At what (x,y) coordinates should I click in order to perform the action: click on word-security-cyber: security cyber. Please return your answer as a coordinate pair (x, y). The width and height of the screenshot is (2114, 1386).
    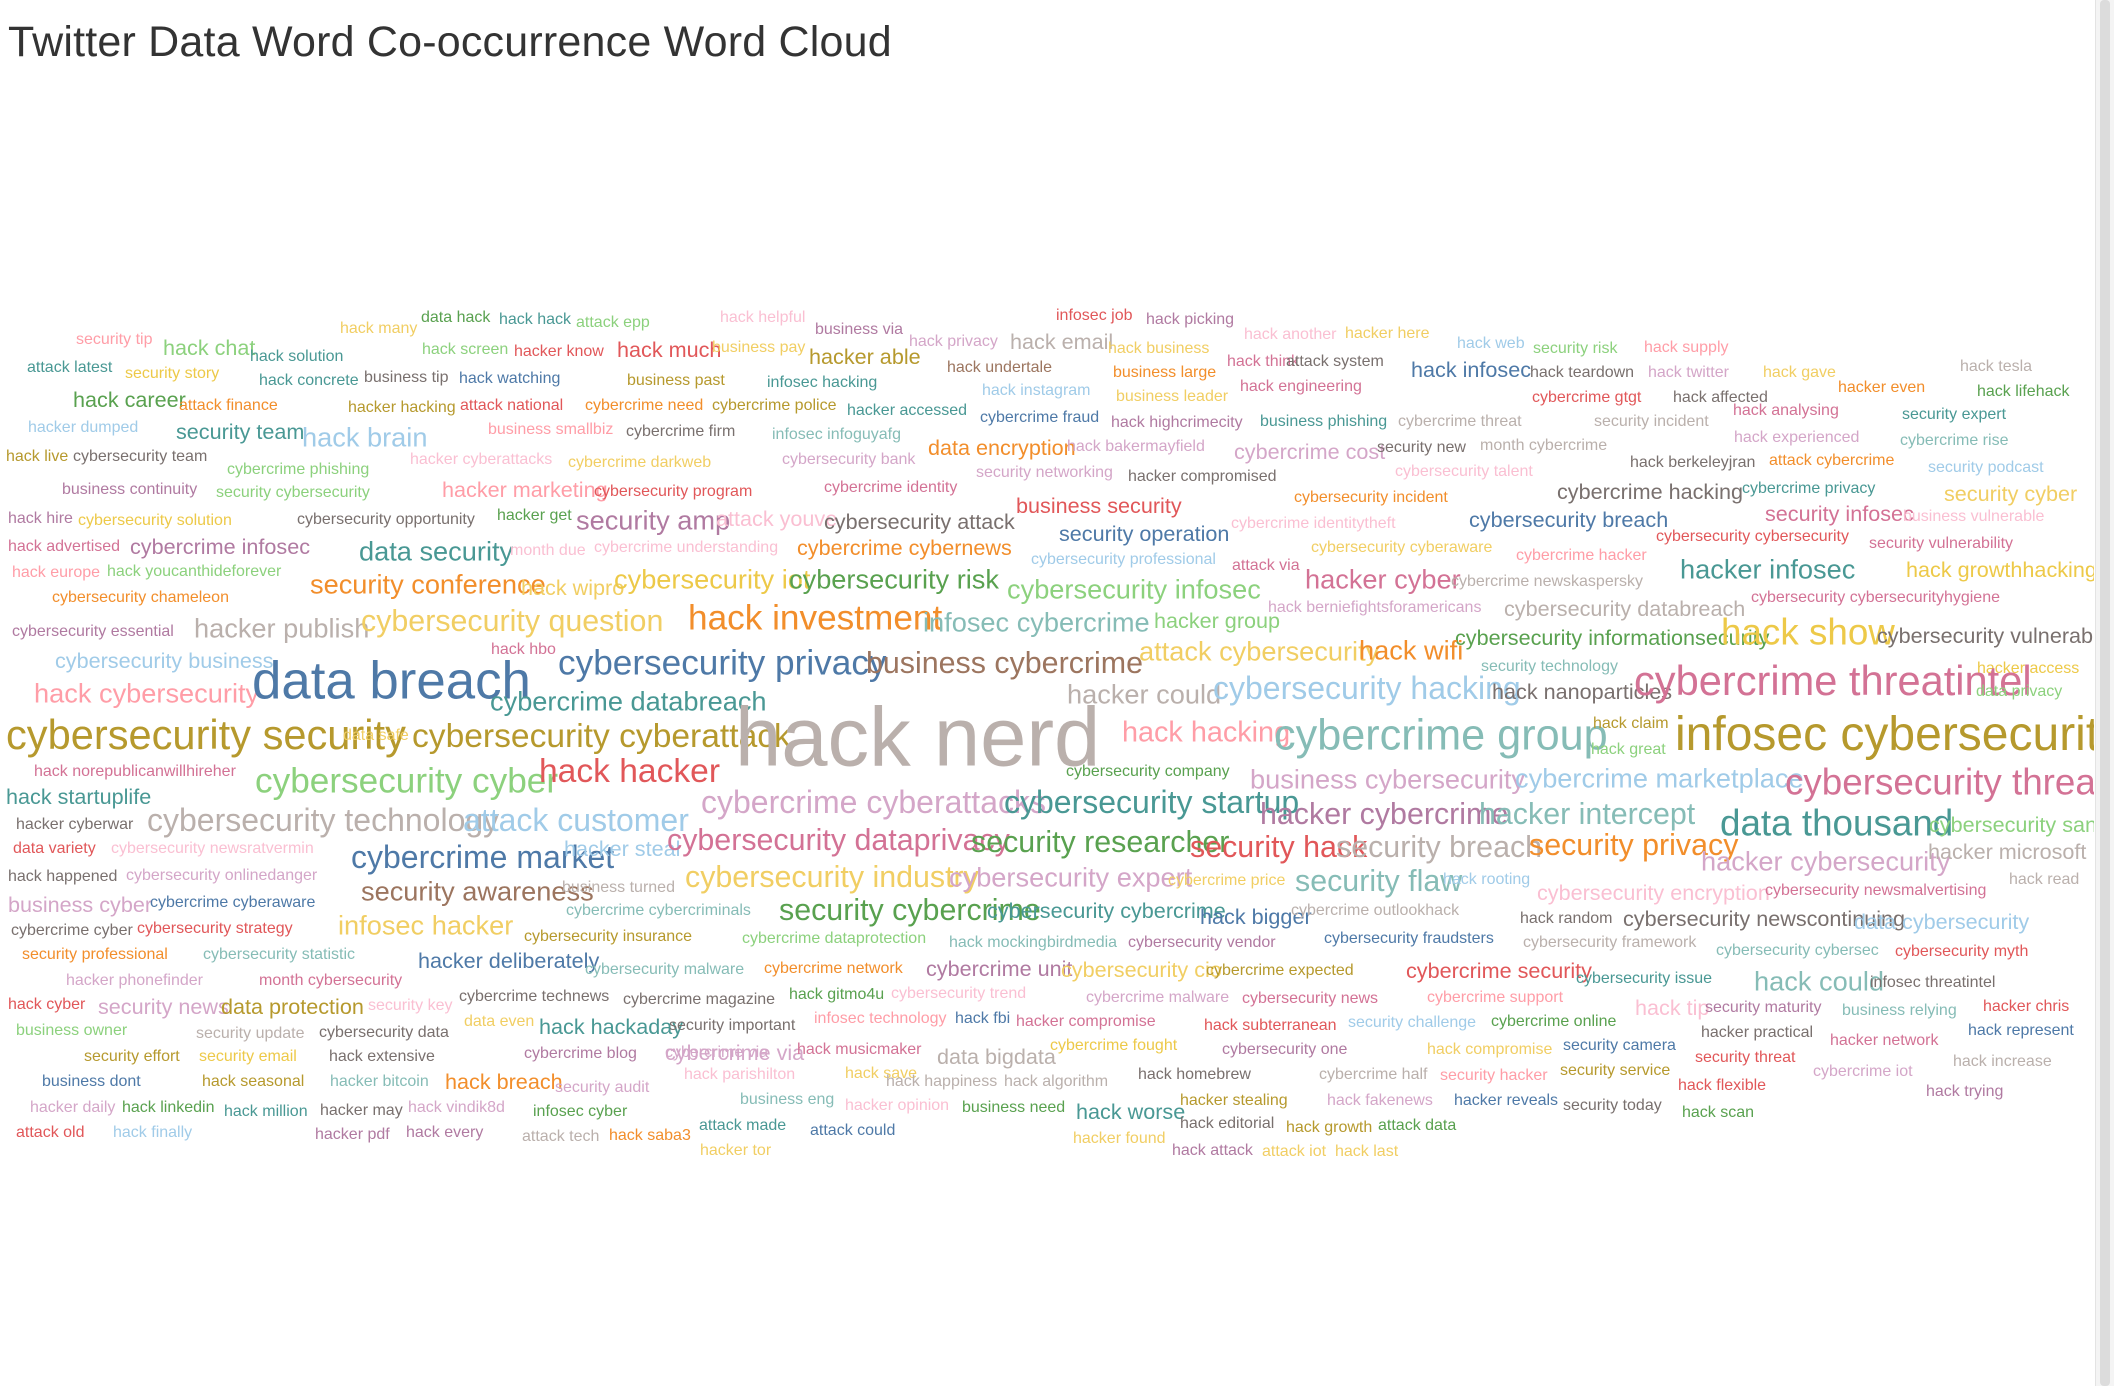
    Looking at the image, I should click on (2011, 494).